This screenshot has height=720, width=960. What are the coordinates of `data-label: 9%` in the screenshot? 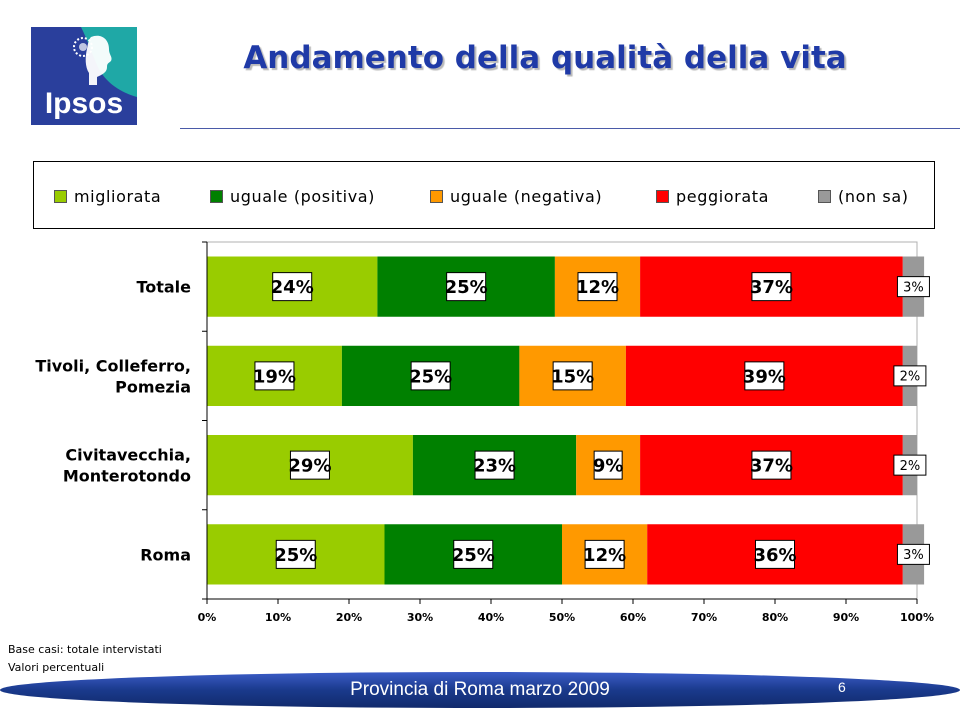 It's located at (608, 466).